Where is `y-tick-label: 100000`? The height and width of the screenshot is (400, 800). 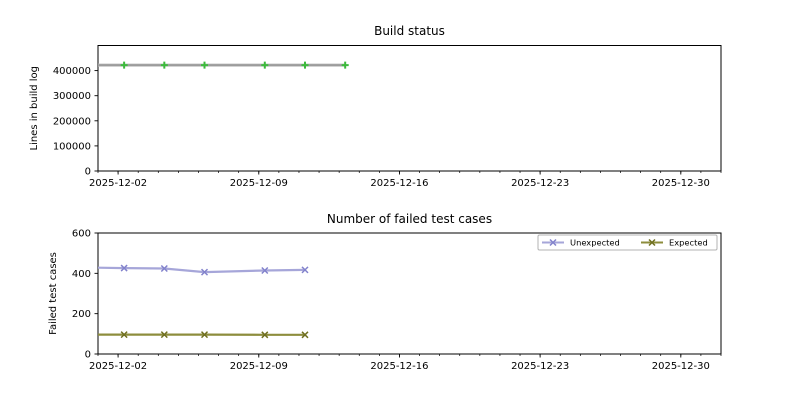 y-tick-label: 100000 is located at coordinates (72, 146).